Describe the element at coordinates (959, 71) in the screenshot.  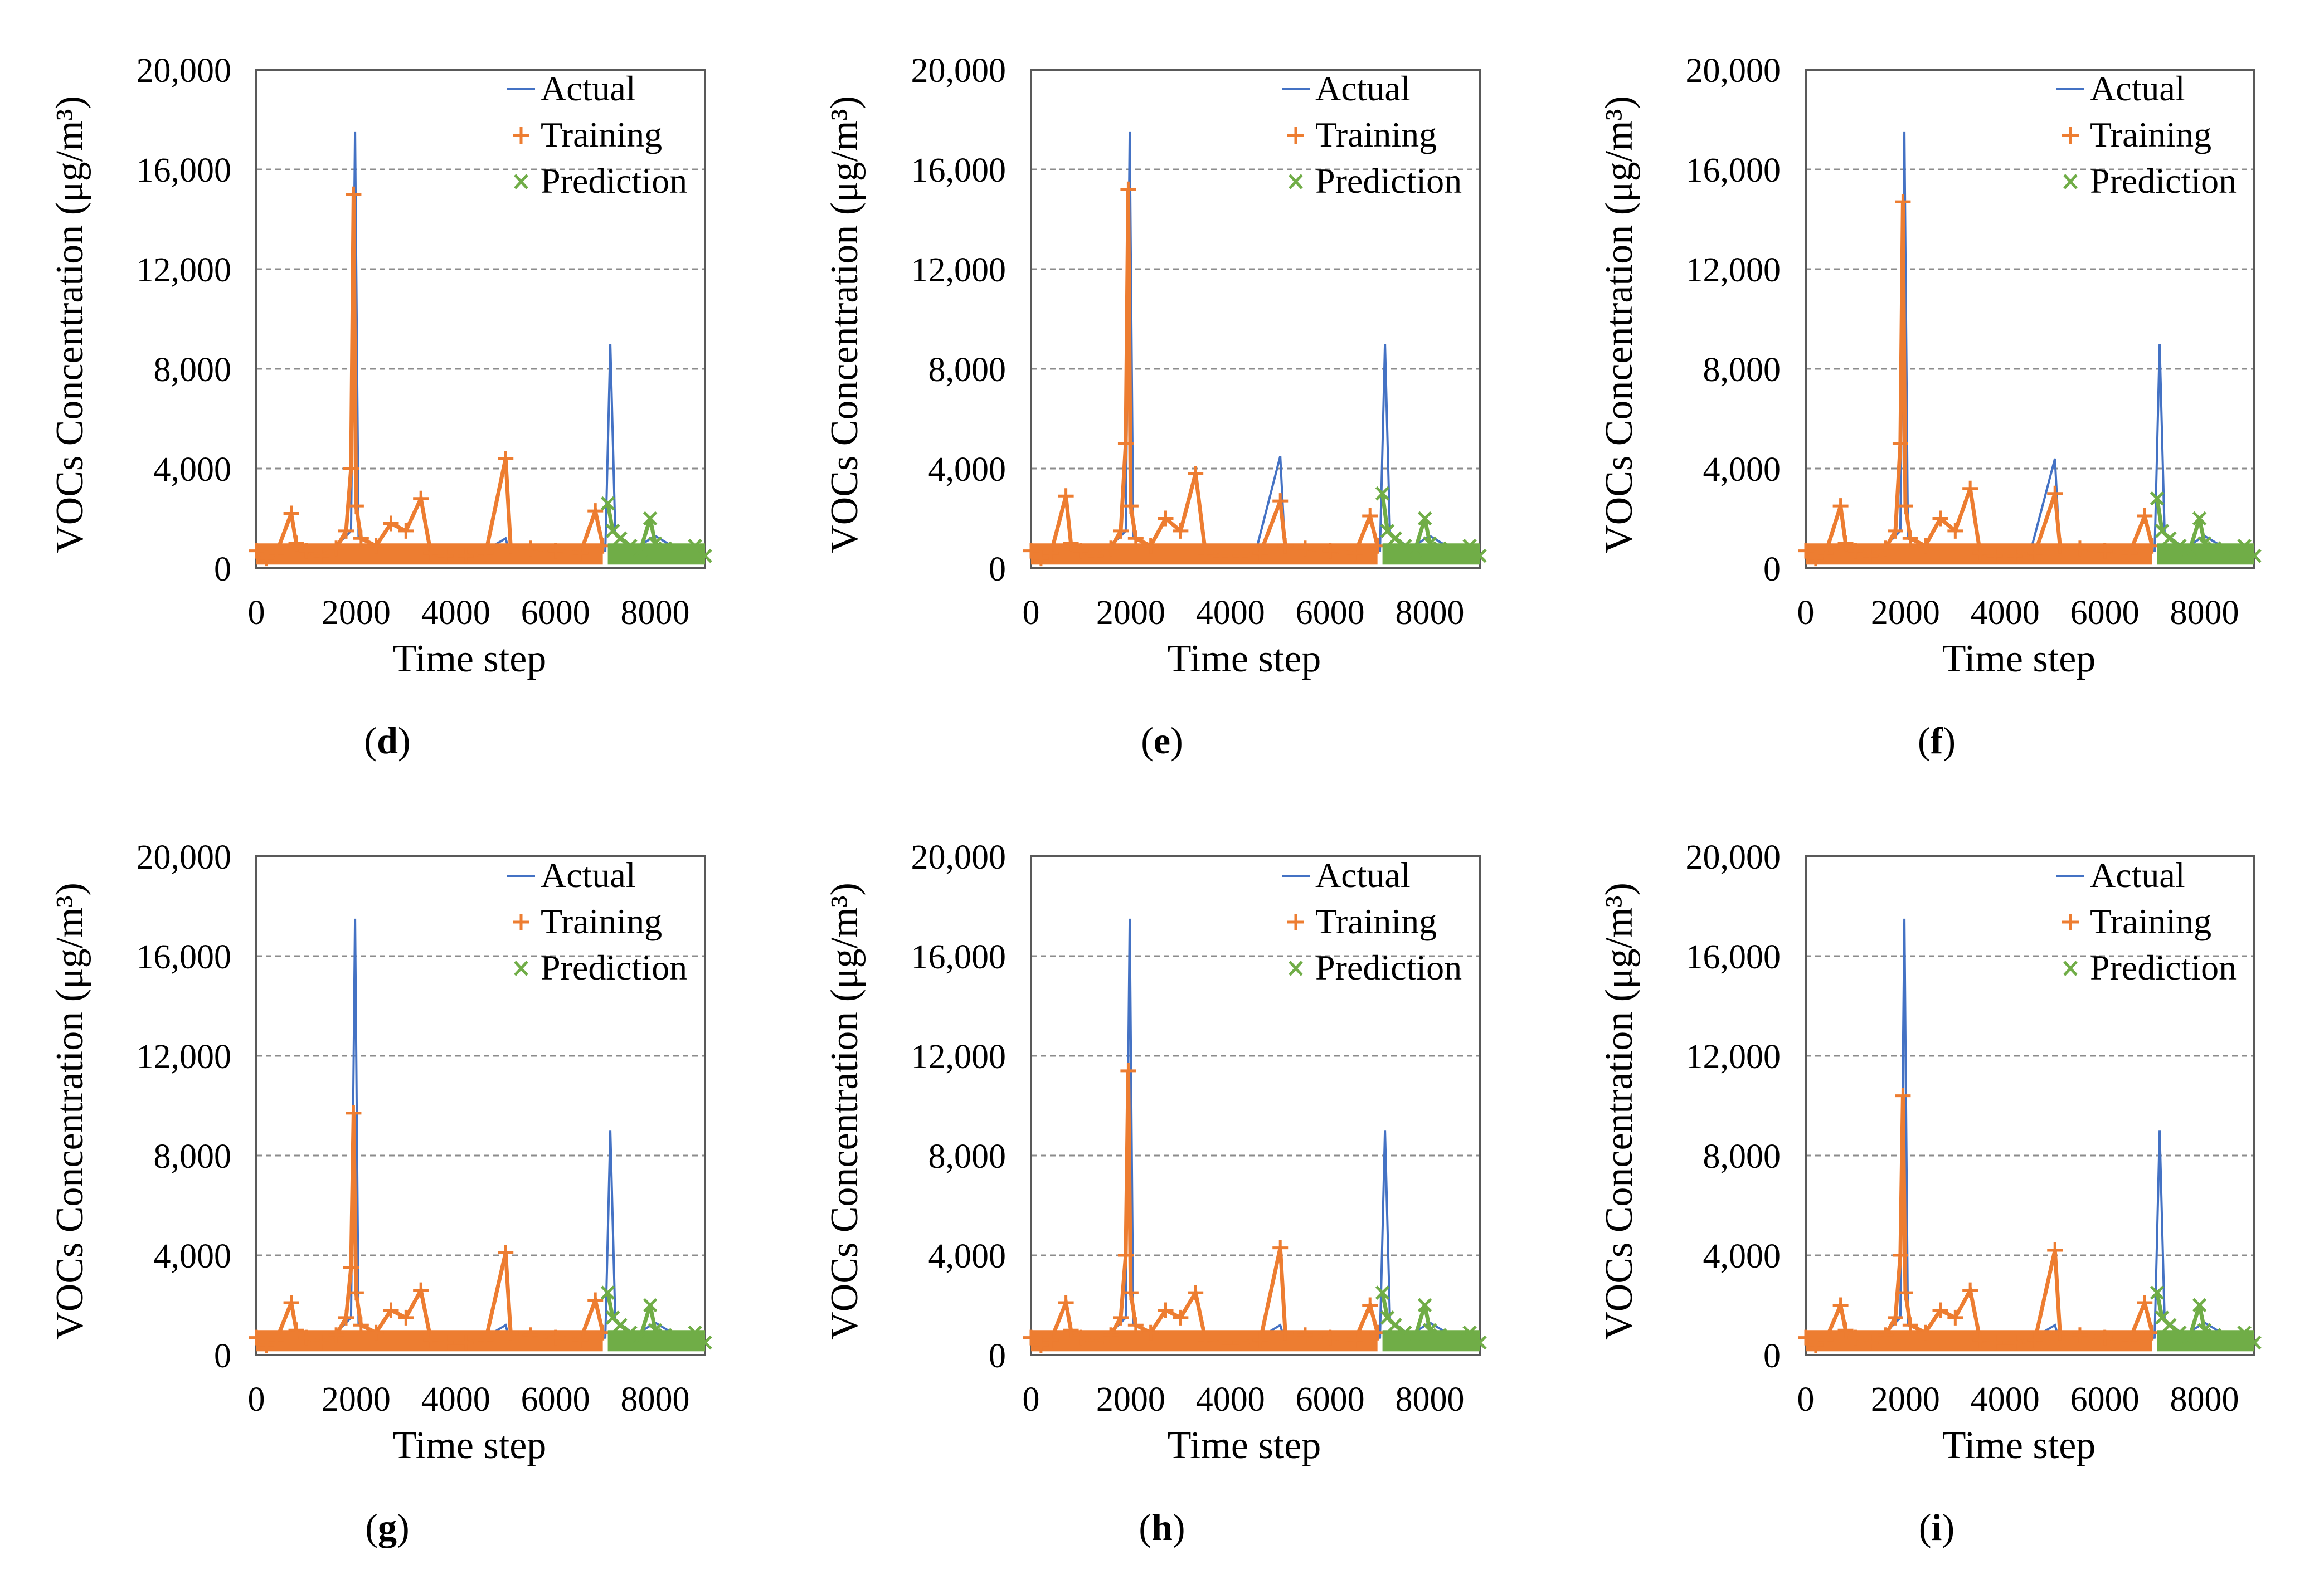
I see `y-tick-label: 20,000` at that location.